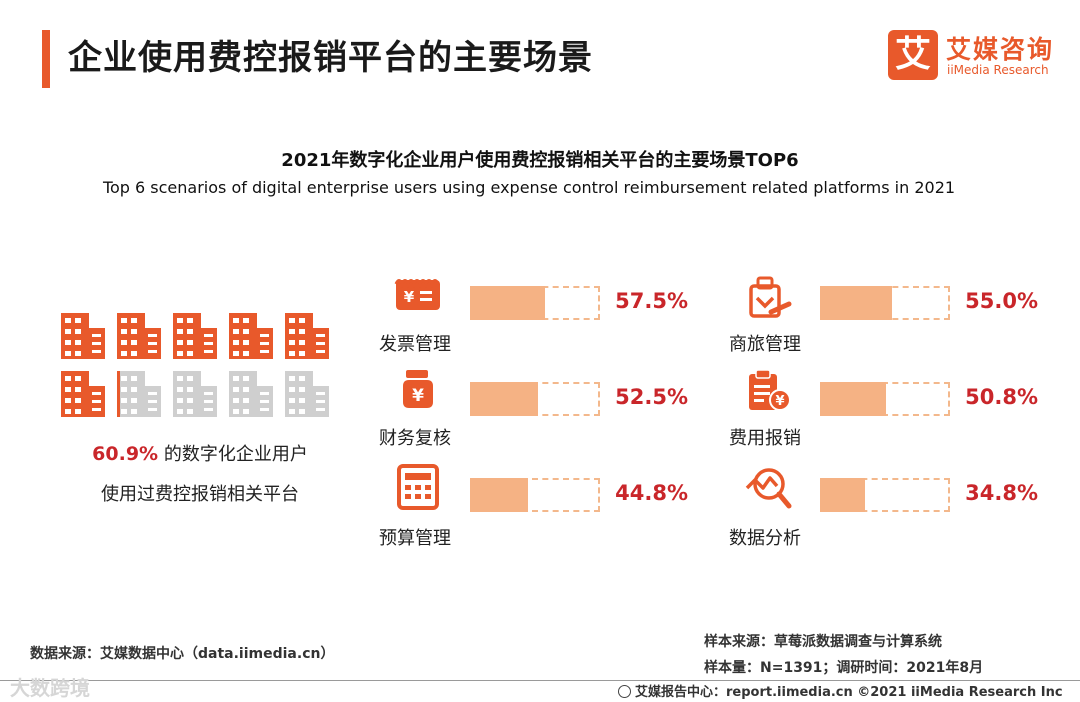 This screenshot has width=1080, height=702. What do you see at coordinates (415, 438) in the screenshot?
I see `scenario-label: 财务复核` at bounding box center [415, 438].